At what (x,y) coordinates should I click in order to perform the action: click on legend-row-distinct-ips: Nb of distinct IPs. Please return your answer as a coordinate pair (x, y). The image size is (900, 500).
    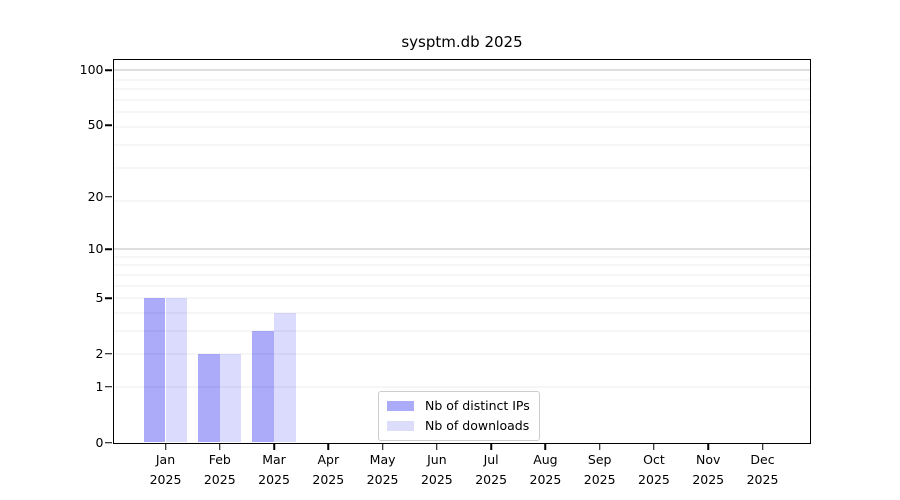
    Looking at the image, I should click on (458, 406).